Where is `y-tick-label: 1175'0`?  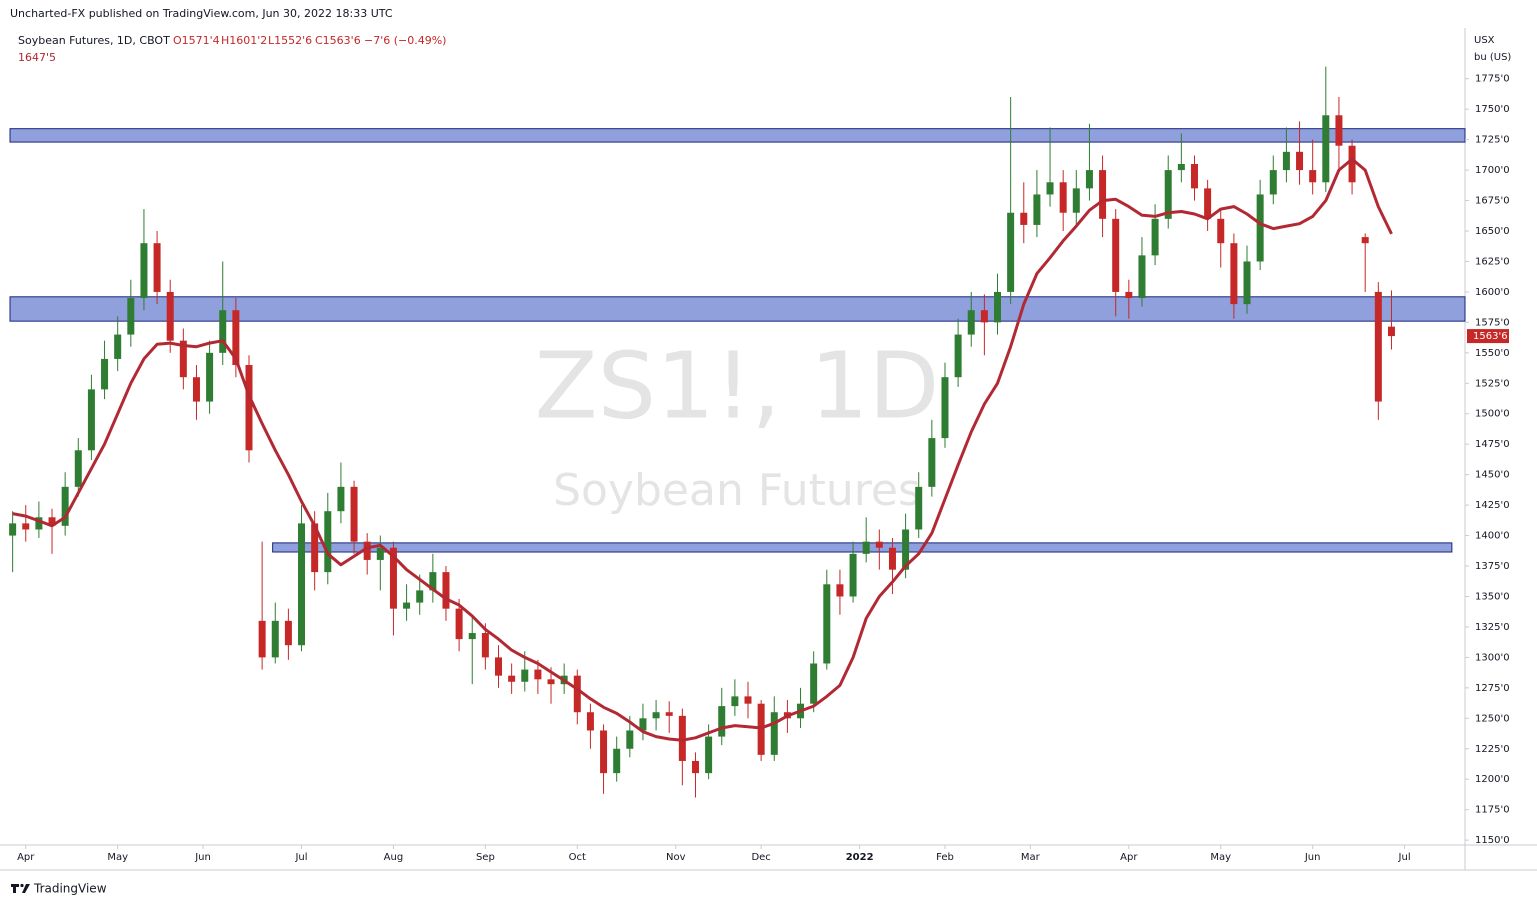
y-tick-label: 1175'0 is located at coordinates (1492, 810).